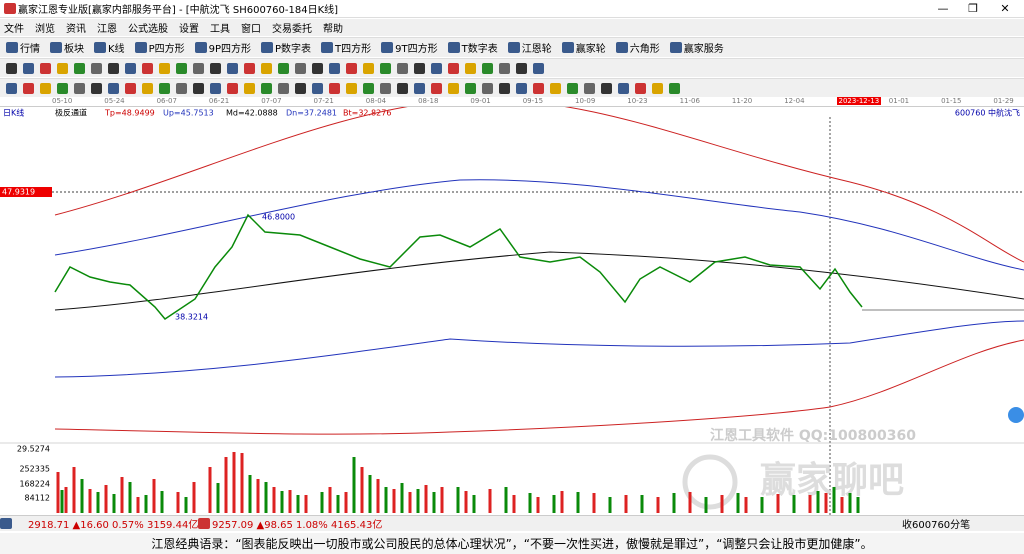 The width and height of the screenshot is (1024, 554). Describe the element at coordinates (529, 47) in the screenshot. I see `toolbar-button: 江恩轮` at that location.